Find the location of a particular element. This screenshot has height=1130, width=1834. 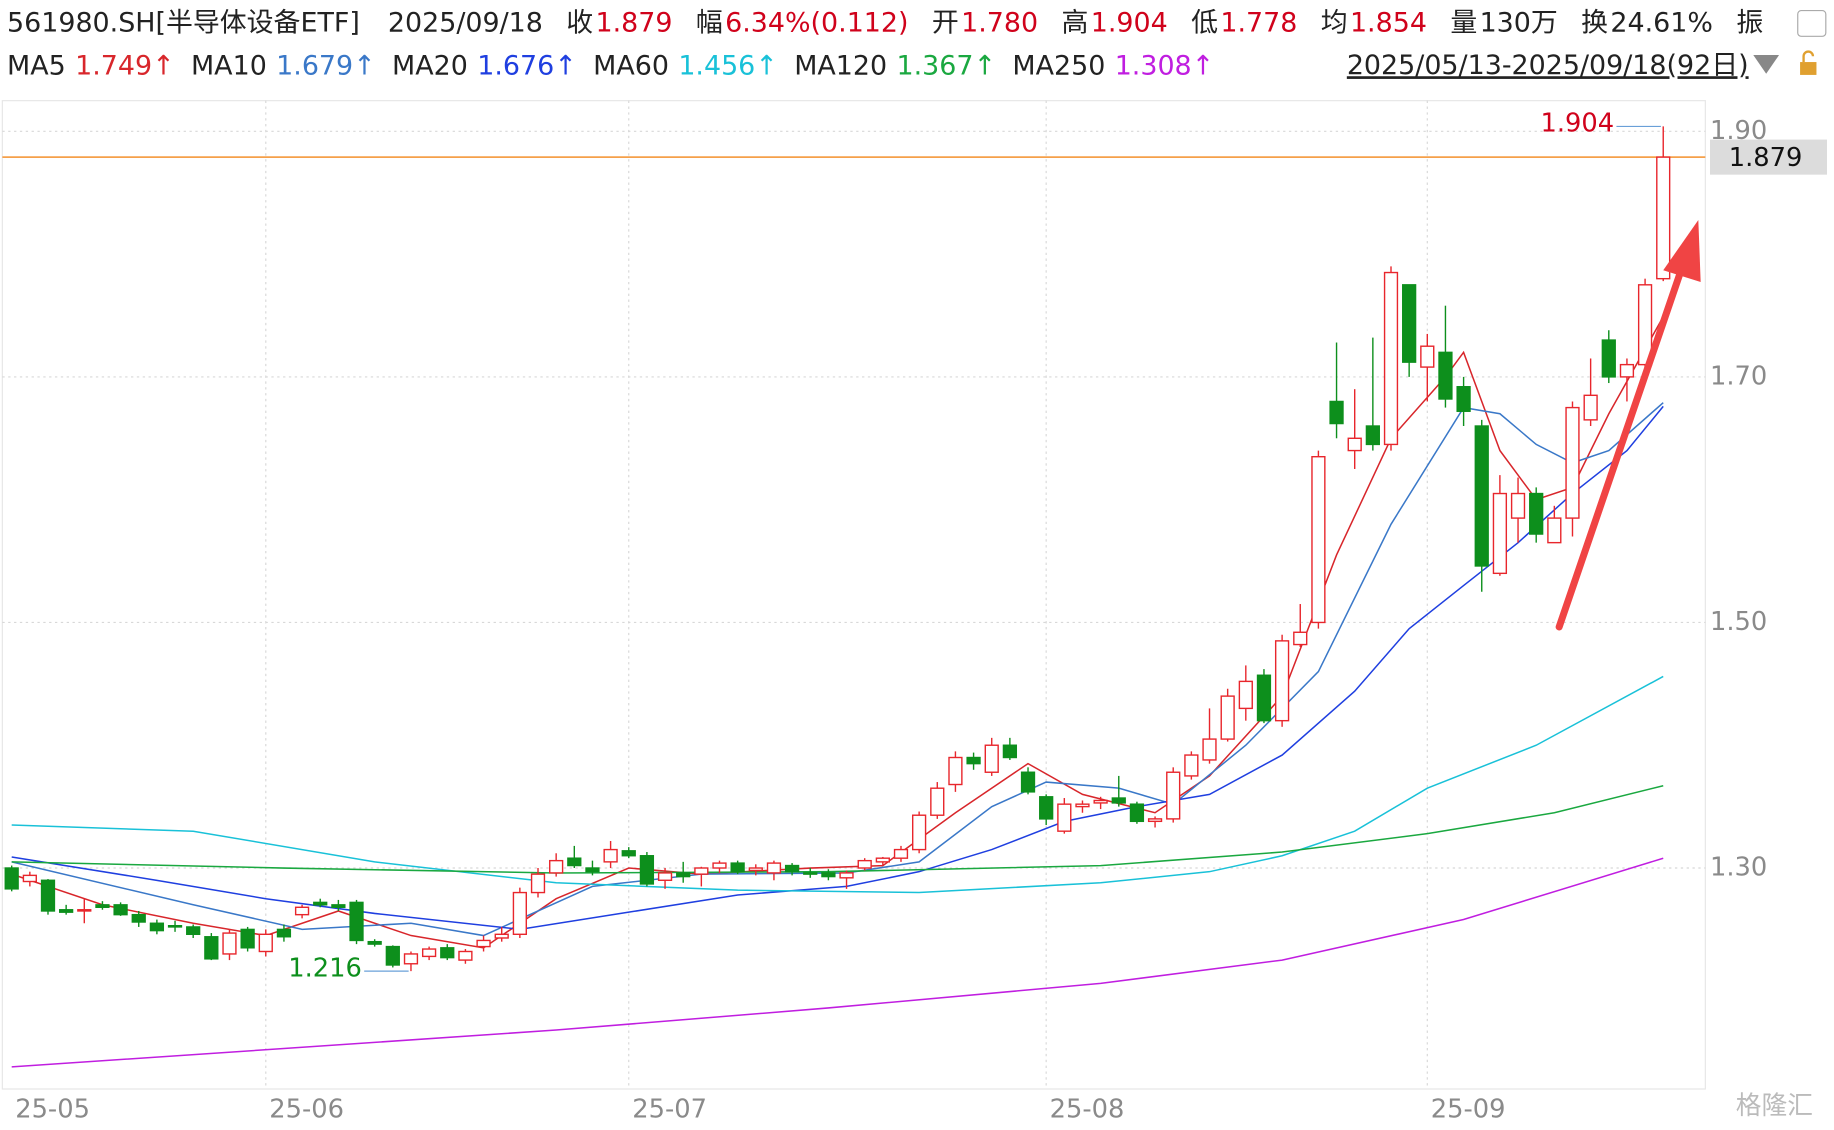

y-tick-label: 1.30 is located at coordinates (1738, 868).